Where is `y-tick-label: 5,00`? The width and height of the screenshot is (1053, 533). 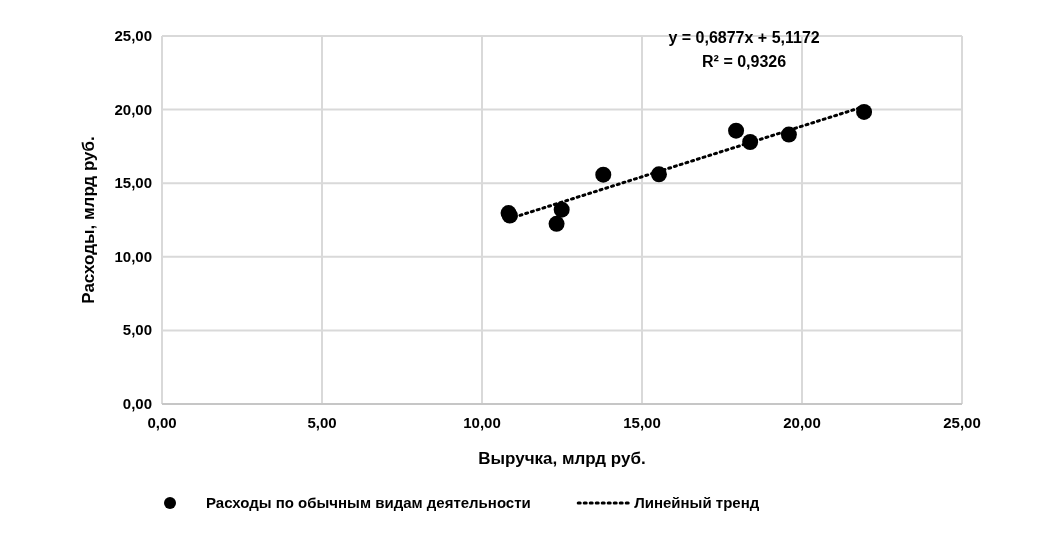
y-tick-label: 5,00 is located at coordinates (137, 330).